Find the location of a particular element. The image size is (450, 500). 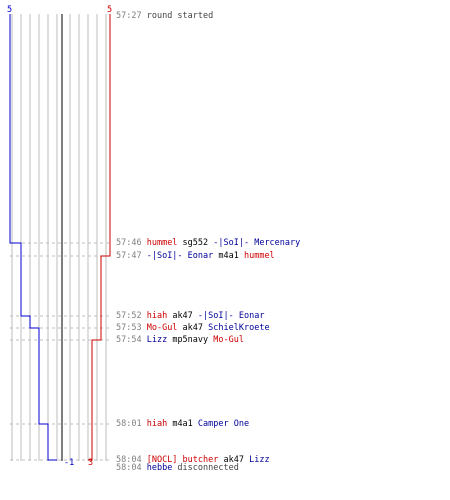

event-time: 57:46 is located at coordinates (131, 243).